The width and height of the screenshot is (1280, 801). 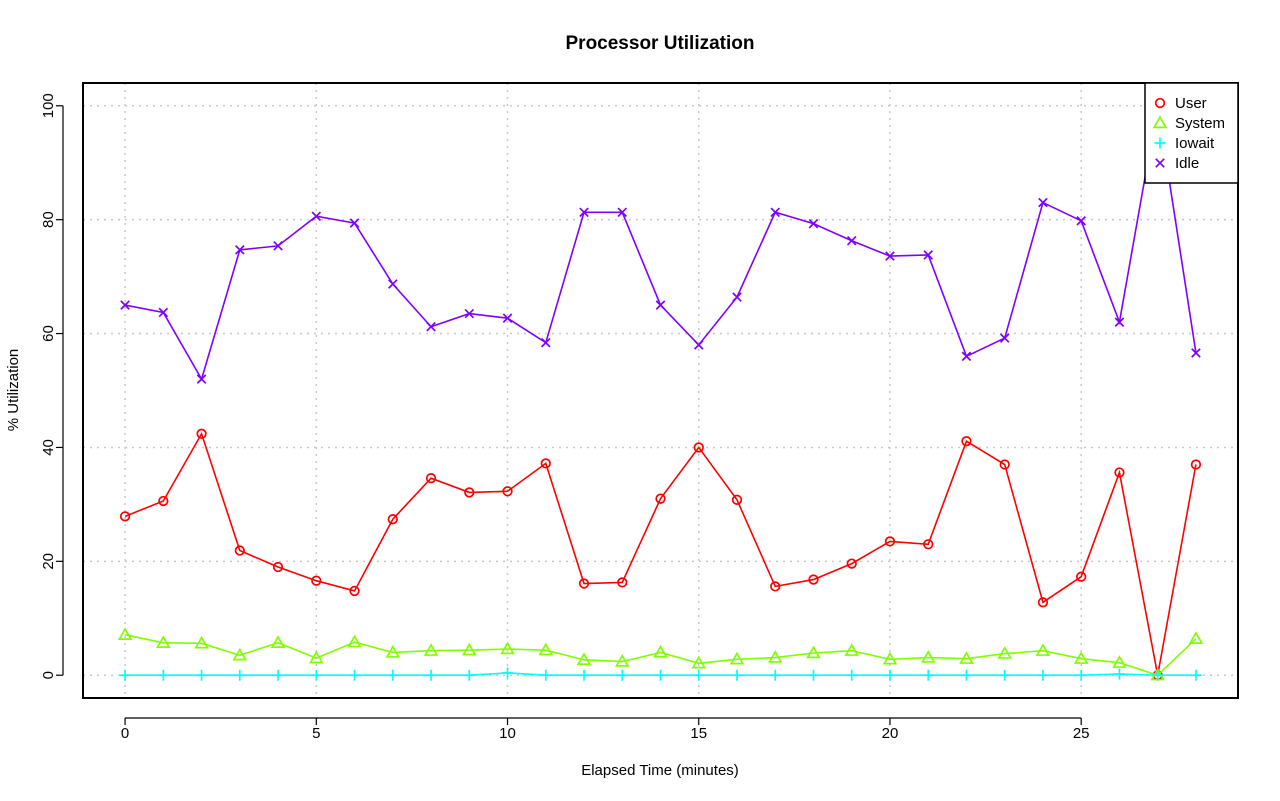 What do you see at coordinates (125, 733) in the screenshot?
I see `x-tick-label: 0` at bounding box center [125, 733].